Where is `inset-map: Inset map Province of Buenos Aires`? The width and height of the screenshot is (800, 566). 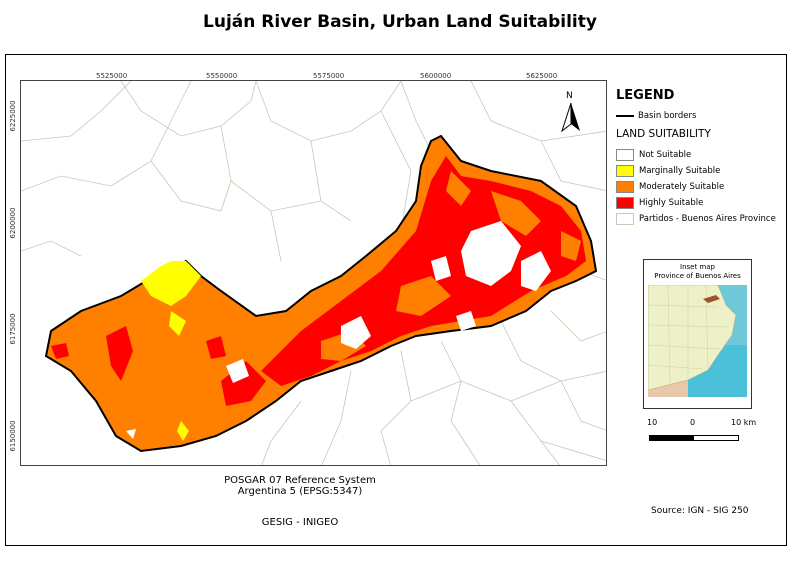
inset-map: Inset map Province of Buenos Aires is located at coordinates (697, 334).